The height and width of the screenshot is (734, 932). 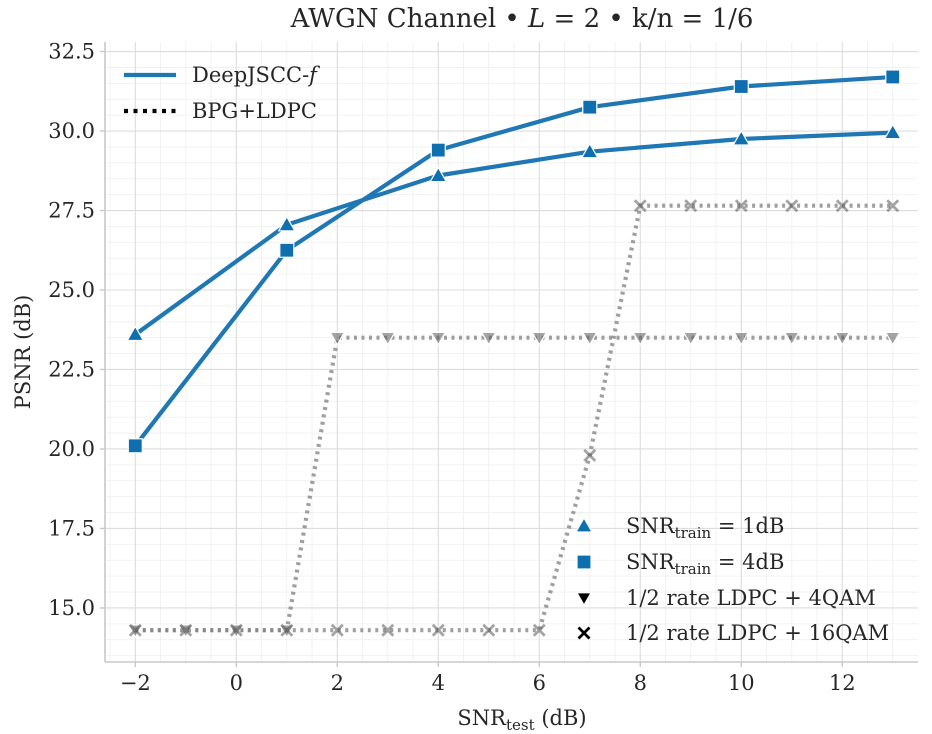 I want to click on legend-label: 1/2 rate LDPC + 4QAM, so click(x=751, y=598).